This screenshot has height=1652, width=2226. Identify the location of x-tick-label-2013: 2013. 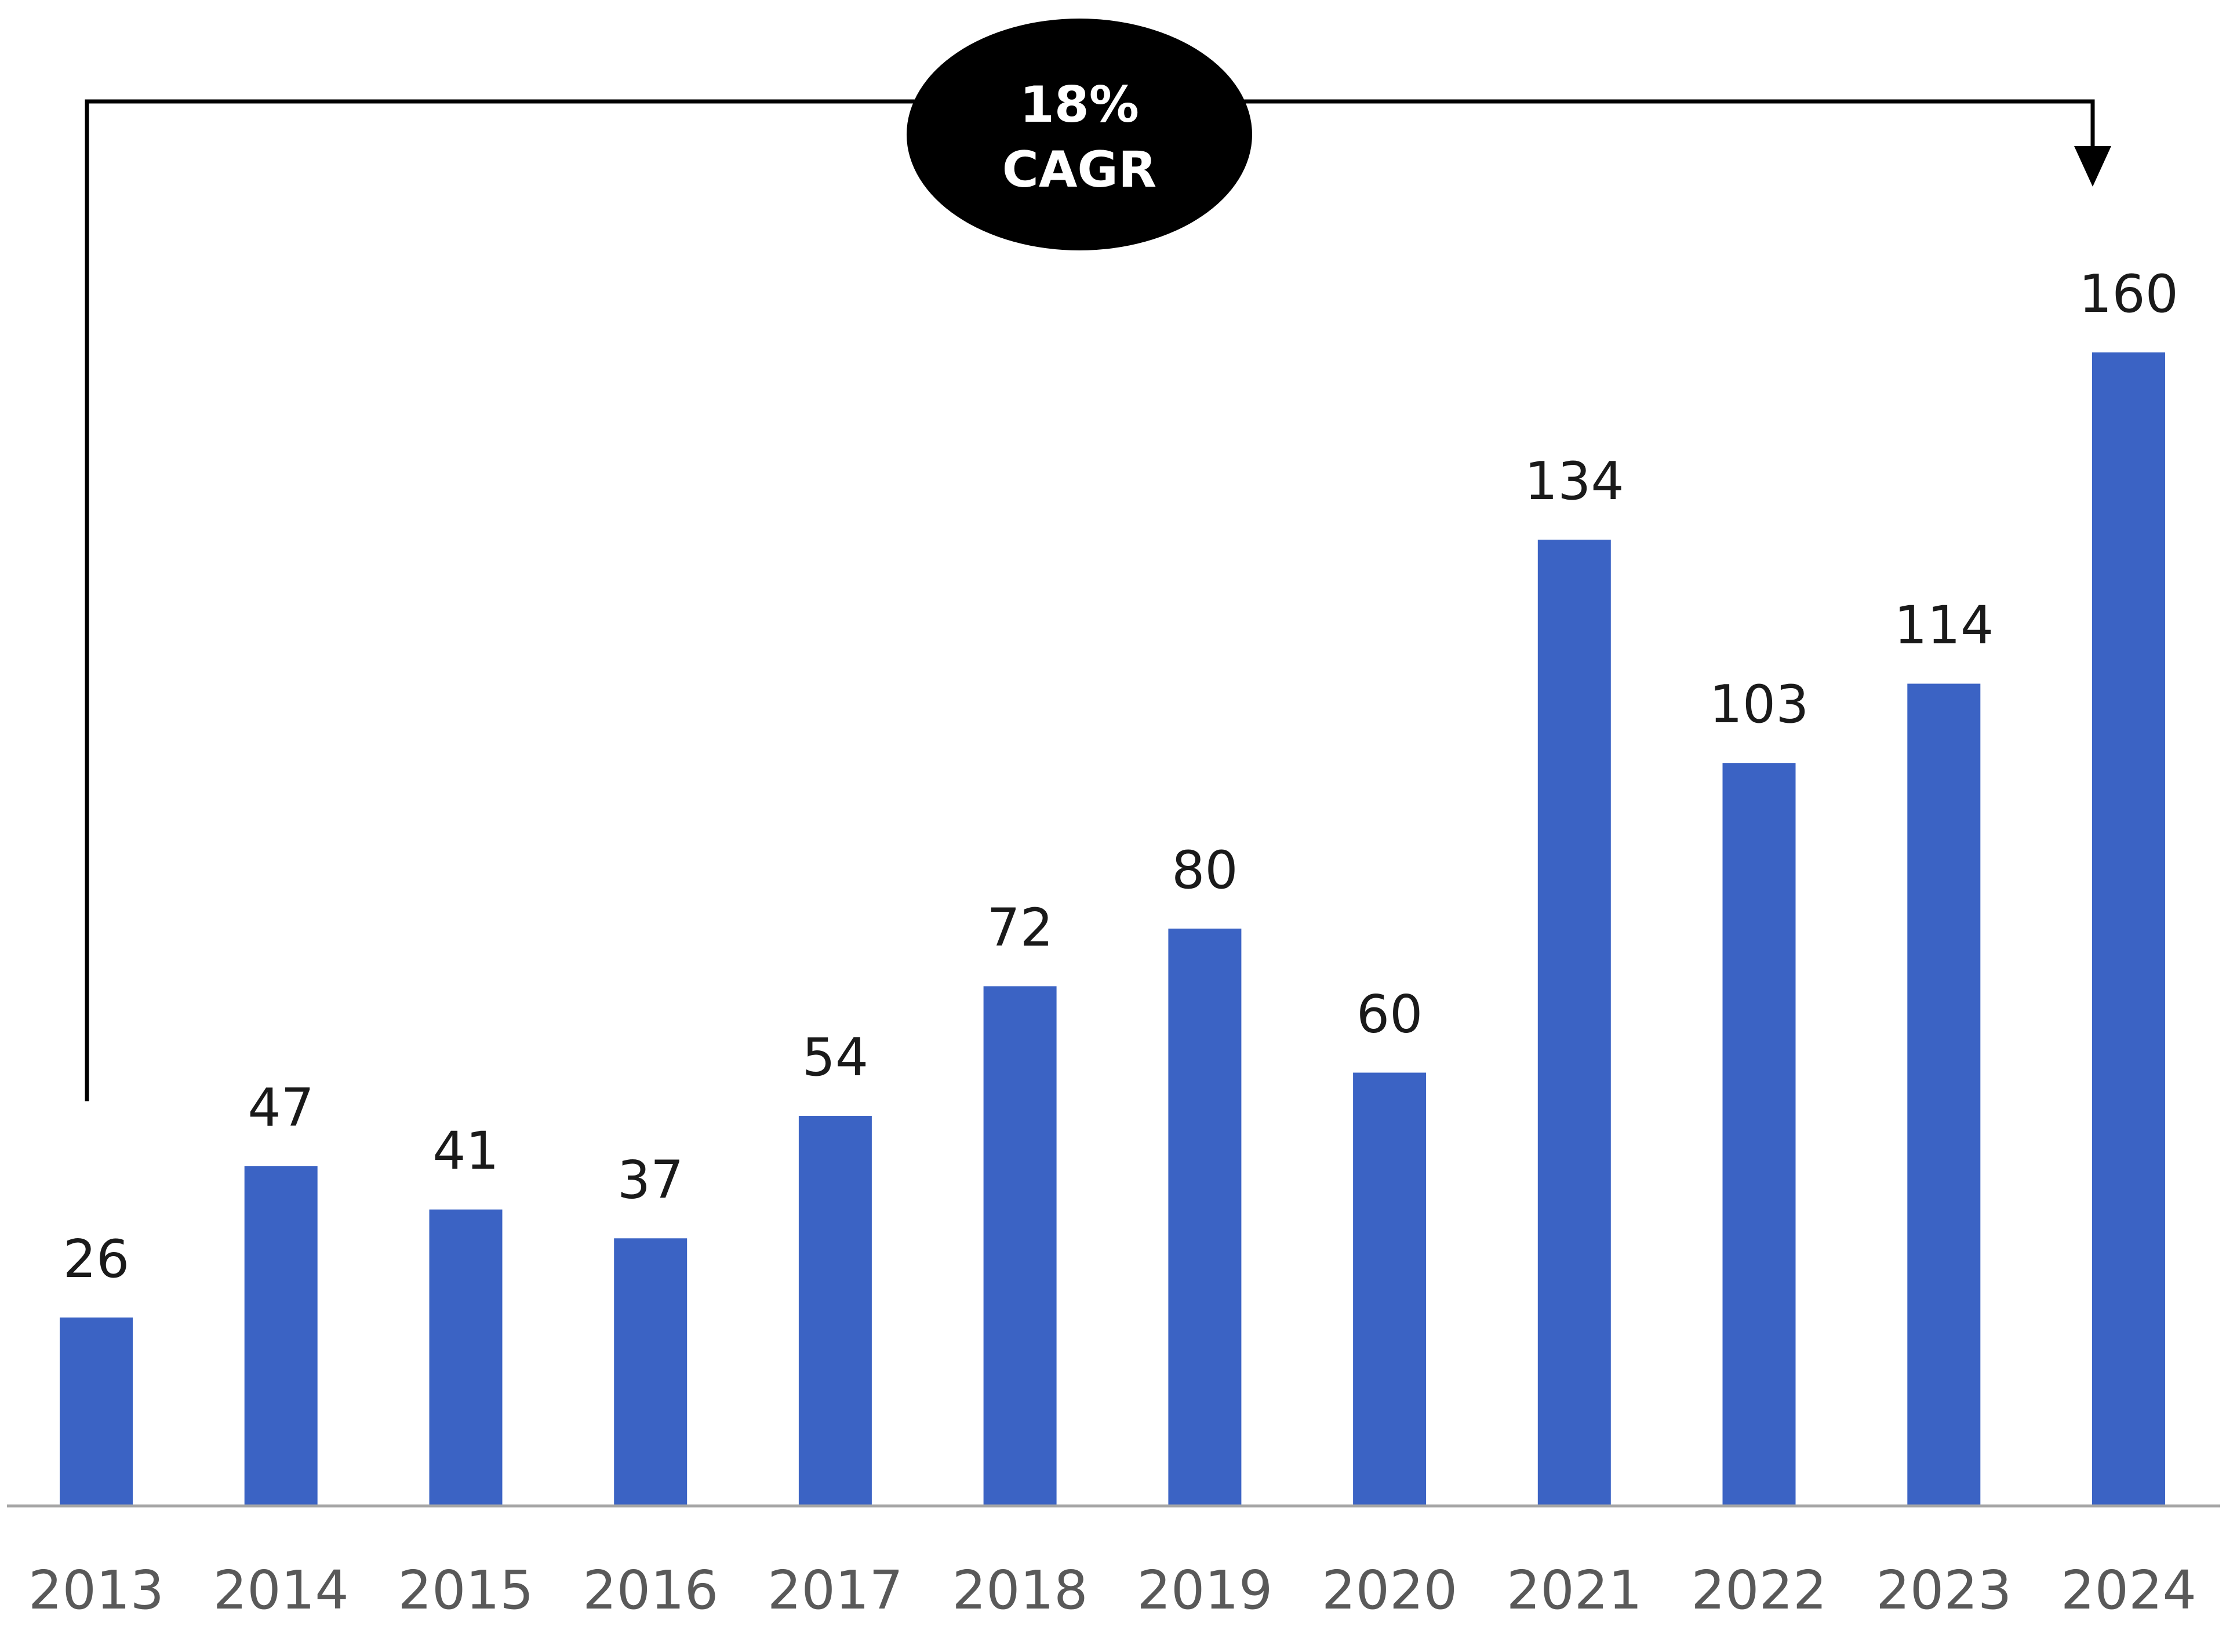
(96, 1590).